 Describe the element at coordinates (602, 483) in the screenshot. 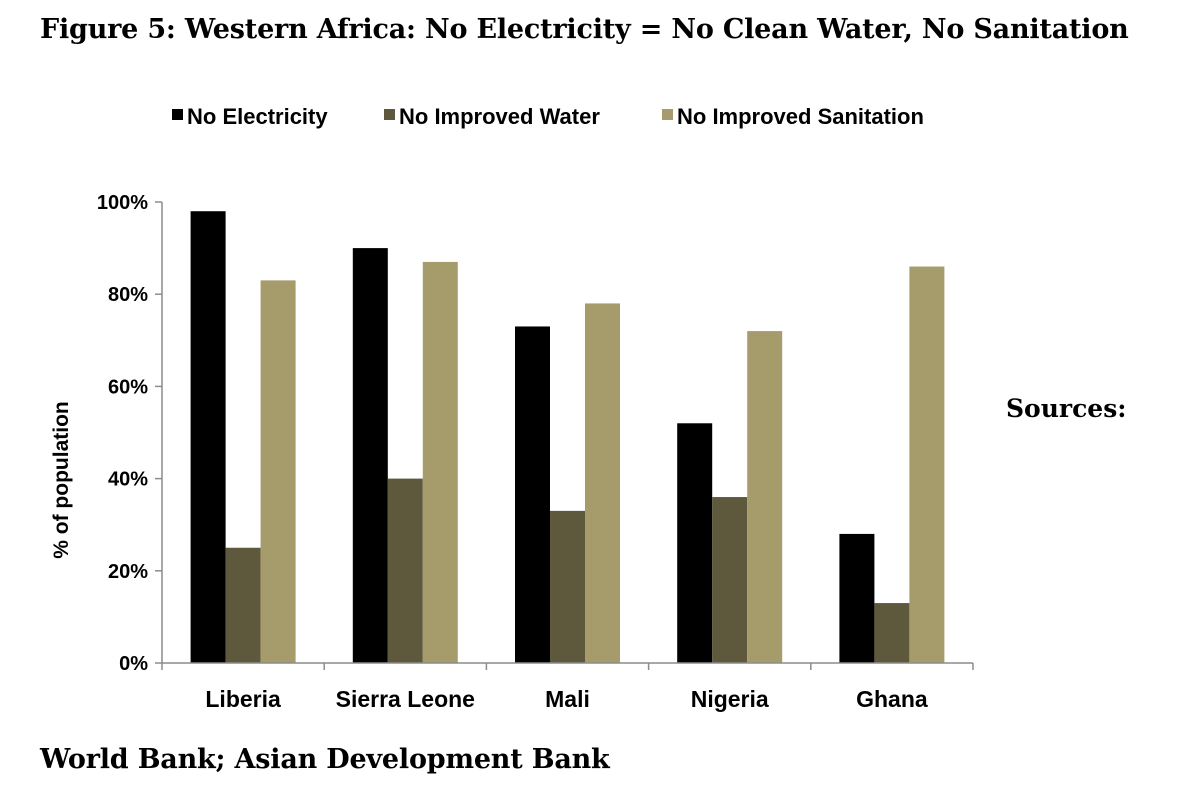

I see `bar-mali-no-improved-sanitation` at that location.